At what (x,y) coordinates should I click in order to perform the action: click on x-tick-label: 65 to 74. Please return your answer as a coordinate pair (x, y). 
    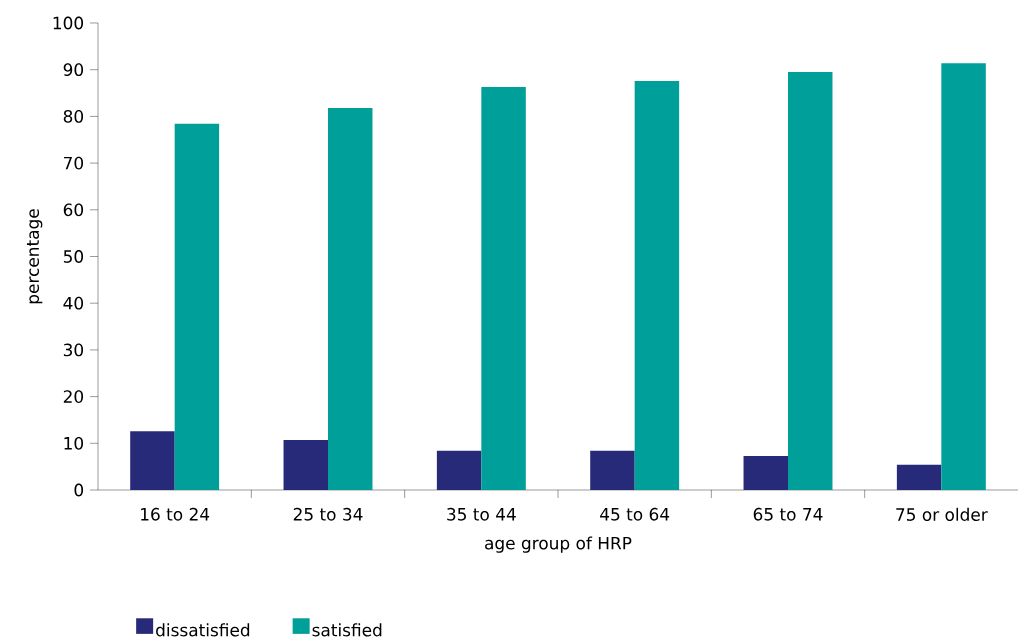
    Looking at the image, I should click on (788, 514).